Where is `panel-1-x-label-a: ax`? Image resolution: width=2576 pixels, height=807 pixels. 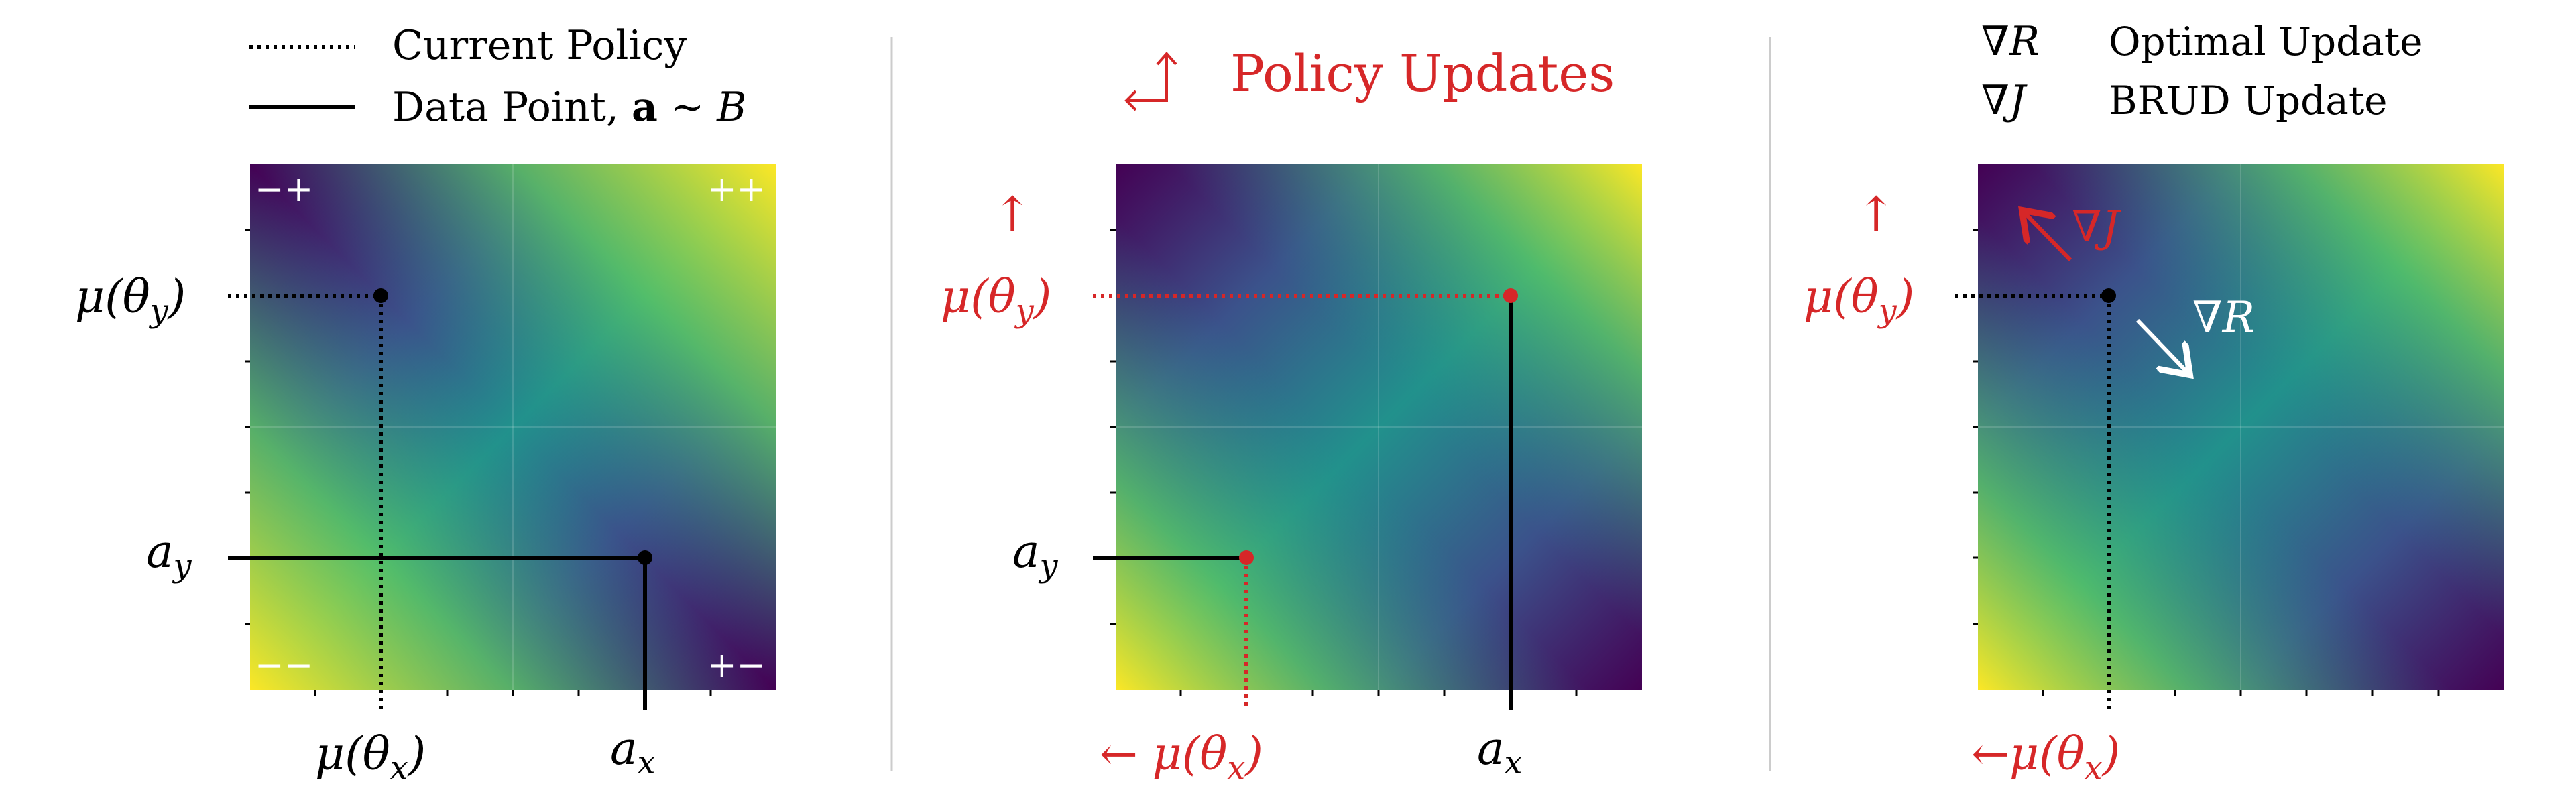 panel-1-x-label-a: ax is located at coordinates (633, 752).